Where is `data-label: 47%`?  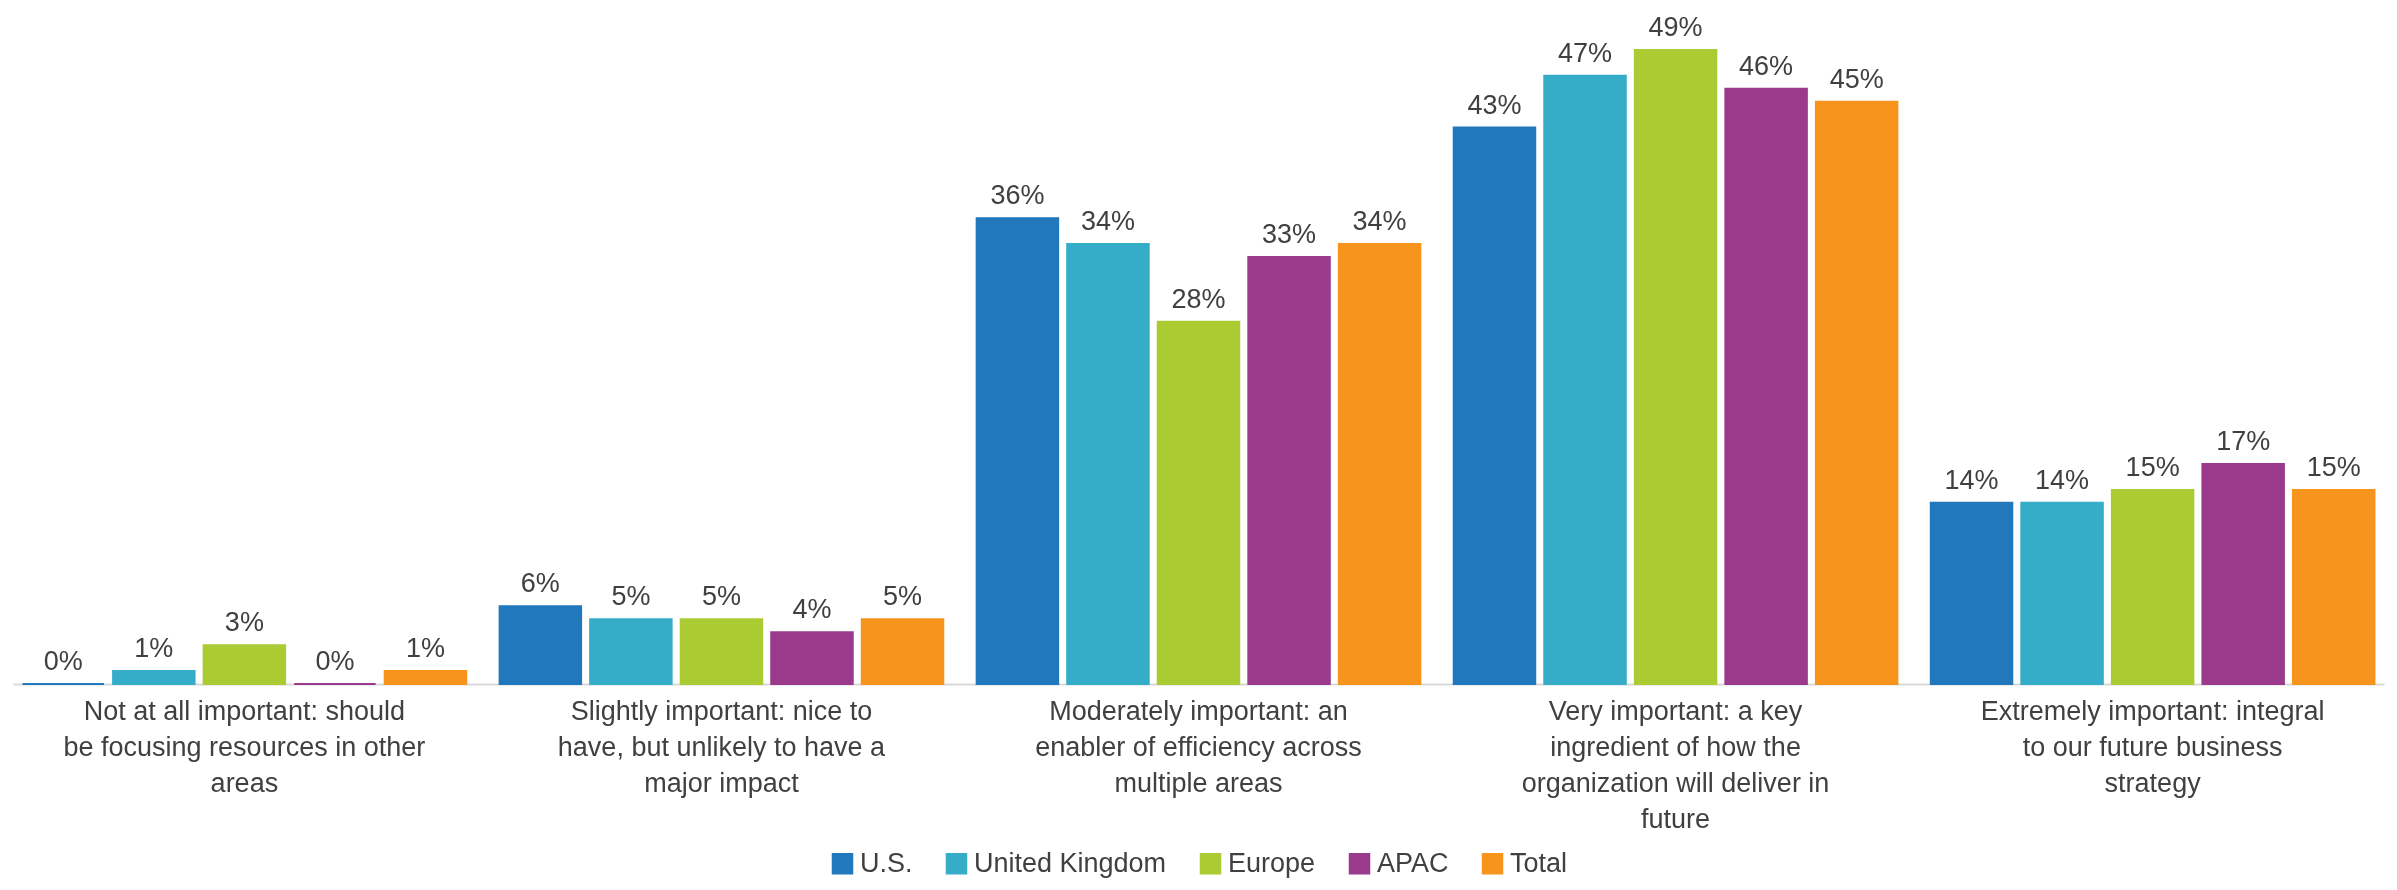 data-label: 47% is located at coordinates (1585, 52).